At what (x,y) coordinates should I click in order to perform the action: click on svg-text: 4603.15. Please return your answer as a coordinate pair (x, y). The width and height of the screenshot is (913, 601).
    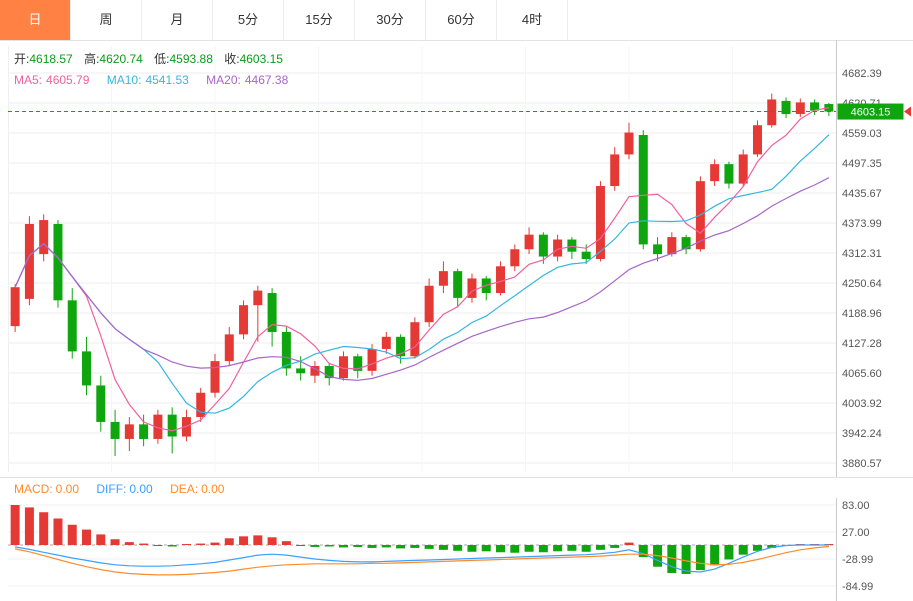
    Looking at the image, I should click on (871, 113).